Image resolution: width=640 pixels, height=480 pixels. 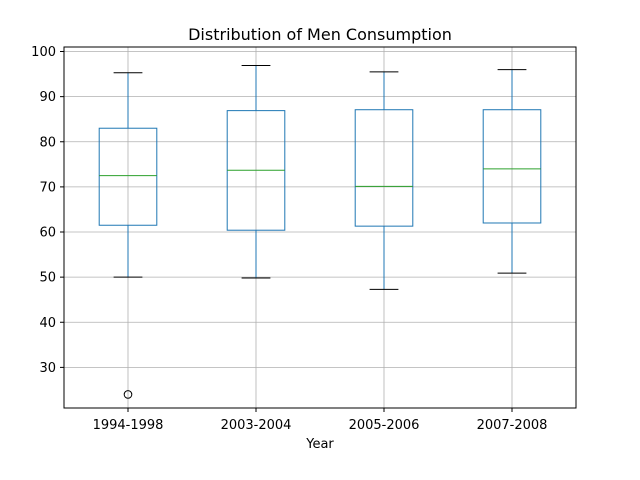 I want to click on y-tick-label: 80, so click(x=47, y=142).